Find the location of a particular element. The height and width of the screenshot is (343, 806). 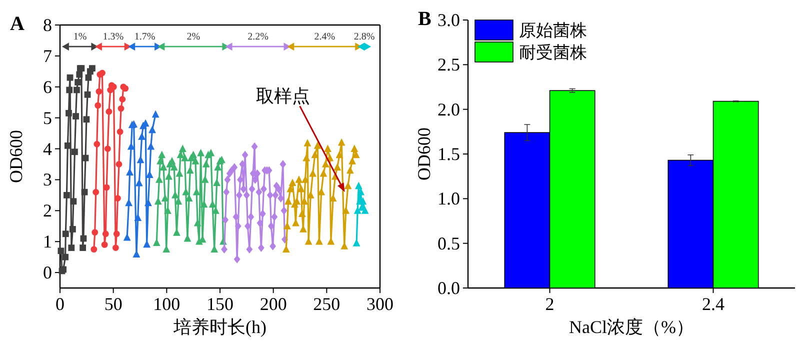

y-tick-label: 3.0 is located at coordinates (449, 20).